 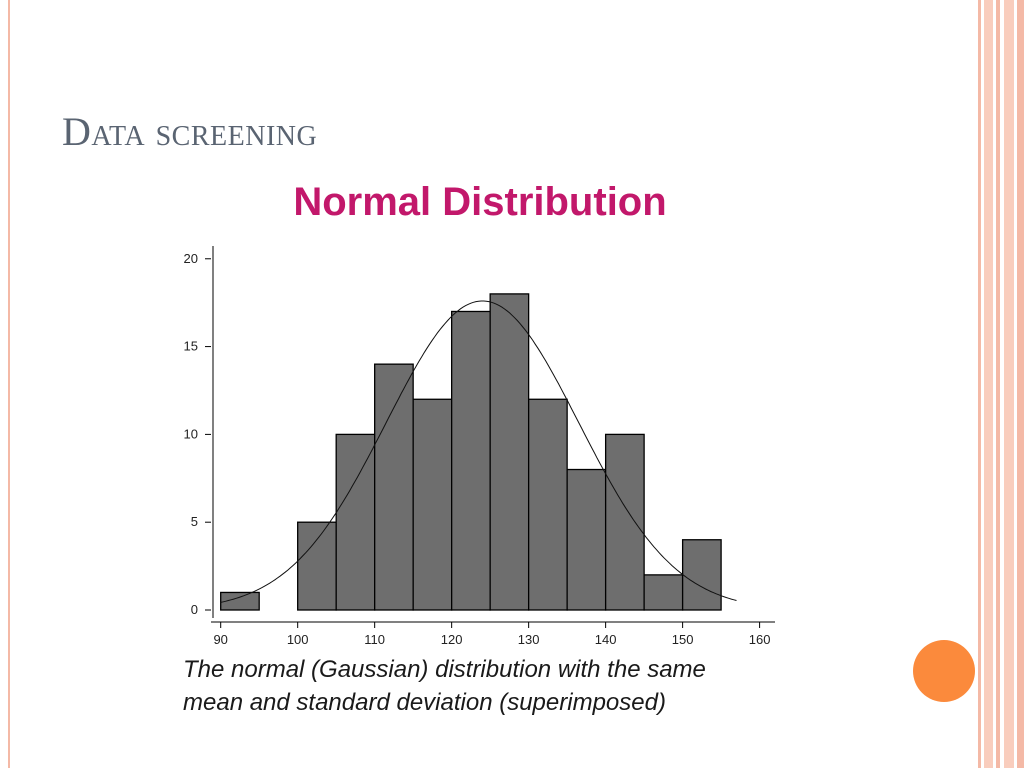 I want to click on slide-title: Data screening, so click(x=190, y=131).